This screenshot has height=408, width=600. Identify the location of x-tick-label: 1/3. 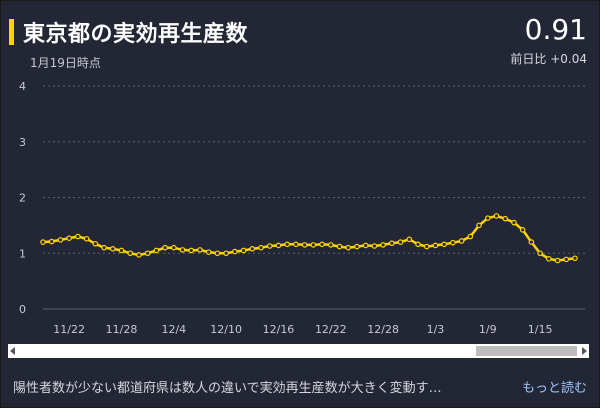
(436, 329).